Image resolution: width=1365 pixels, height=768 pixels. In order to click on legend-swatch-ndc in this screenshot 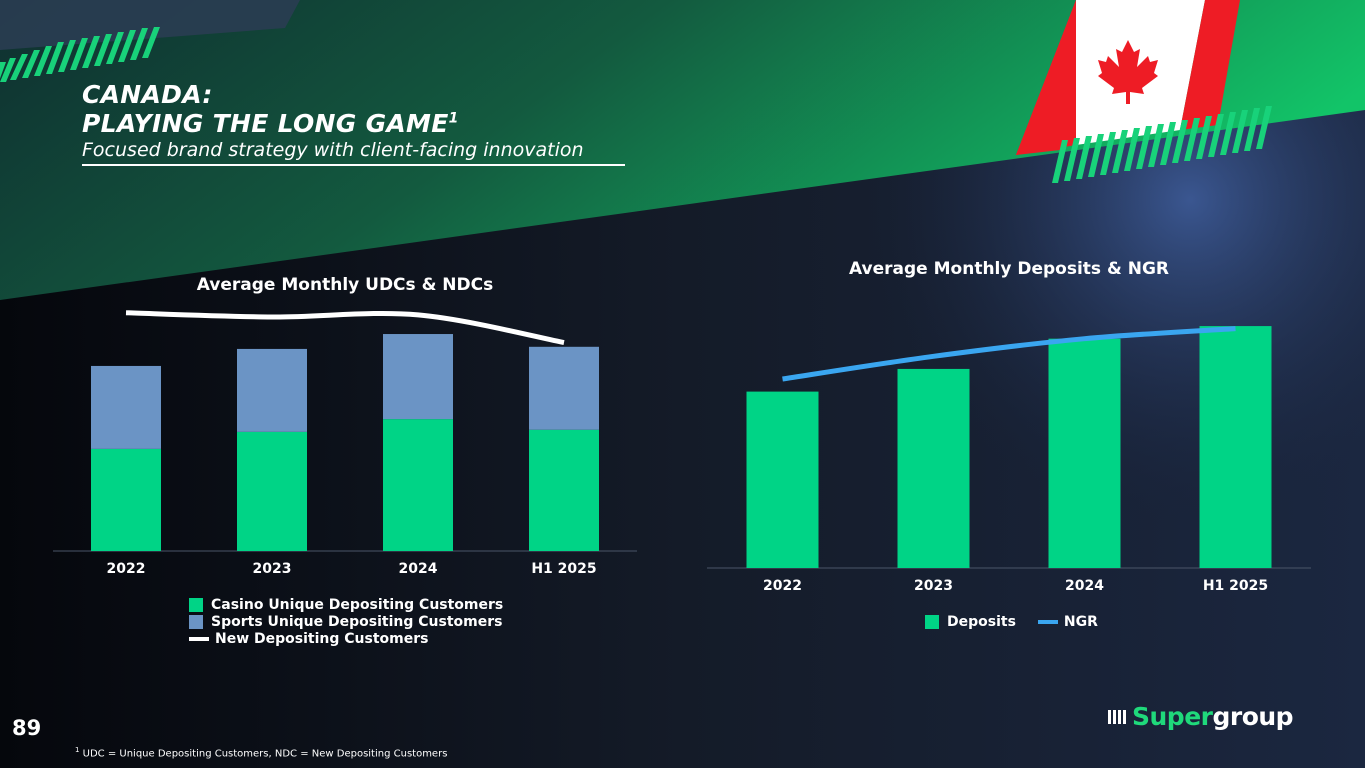, I will do `click(199, 638)`.